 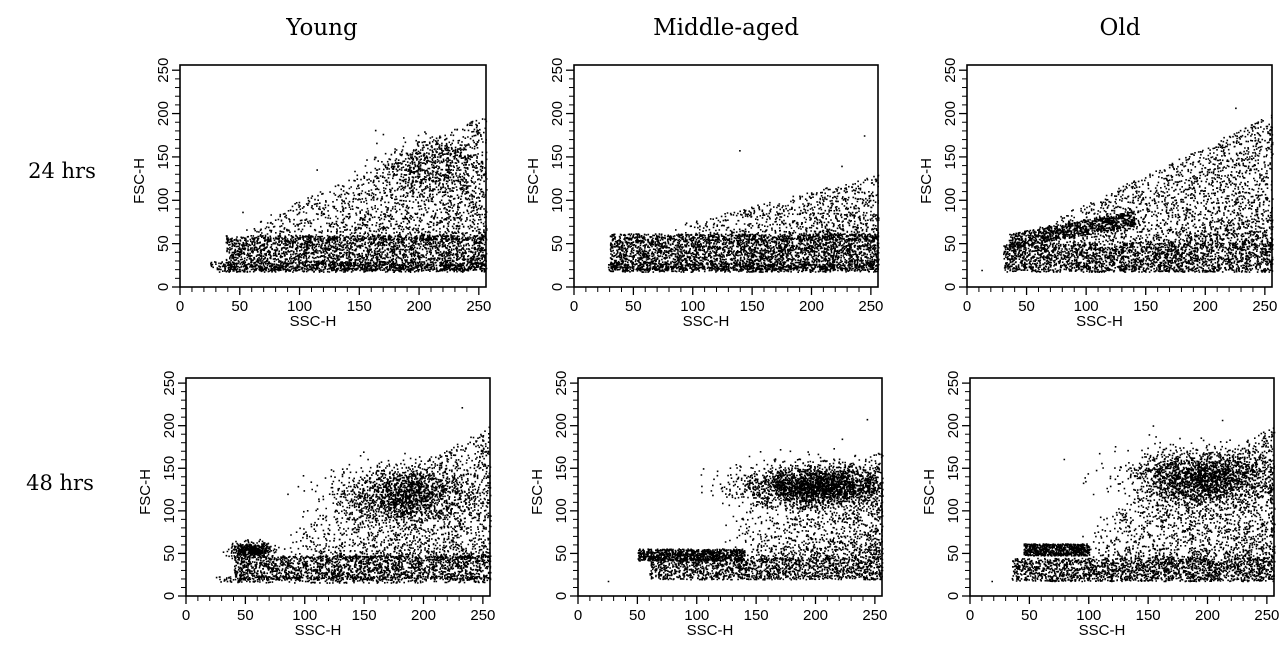 What do you see at coordinates (62, 171) in the screenshot?
I see `row-label-24-hrs: 24 hrs` at bounding box center [62, 171].